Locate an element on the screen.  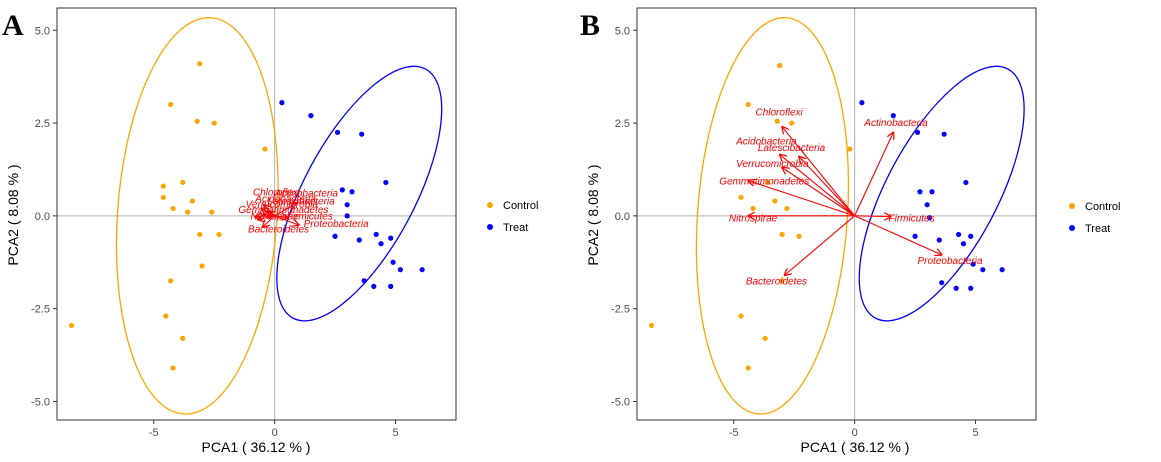
panel-b-label: B is located at coordinates (590, 25).